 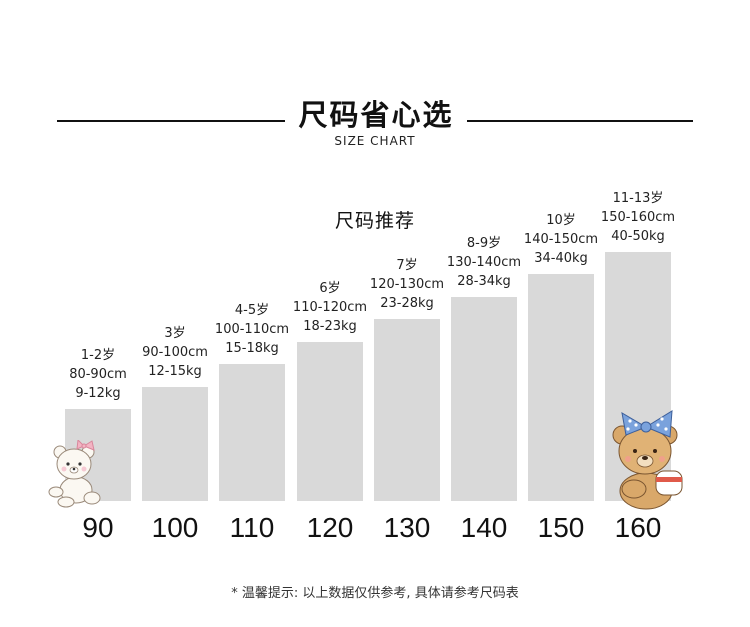 I want to click on size-bar-label-weight: 9-12kg, so click(x=98, y=393).